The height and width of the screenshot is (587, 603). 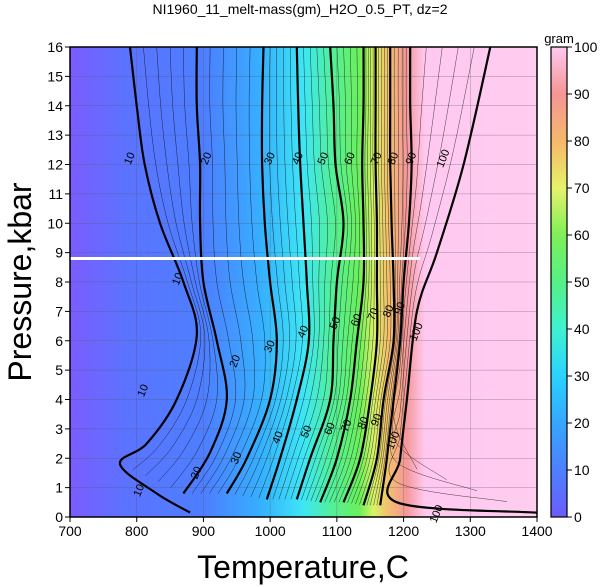 I want to click on contour-label-9: 30, so click(x=237, y=458).